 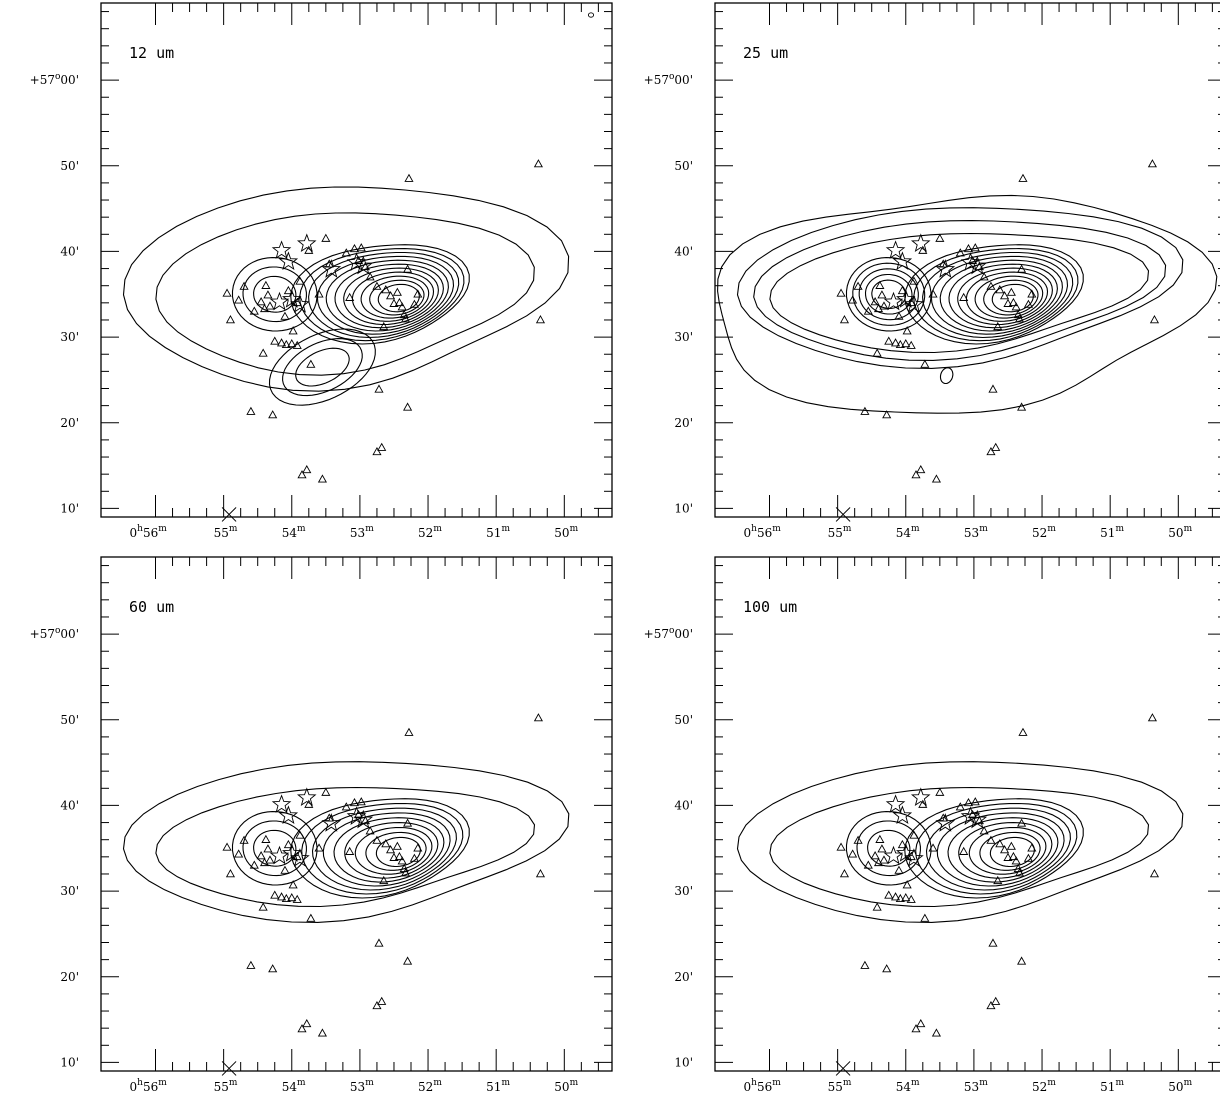 What do you see at coordinates (591, 15) in the screenshot?
I see `beam-marker` at bounding box center [591, 15].